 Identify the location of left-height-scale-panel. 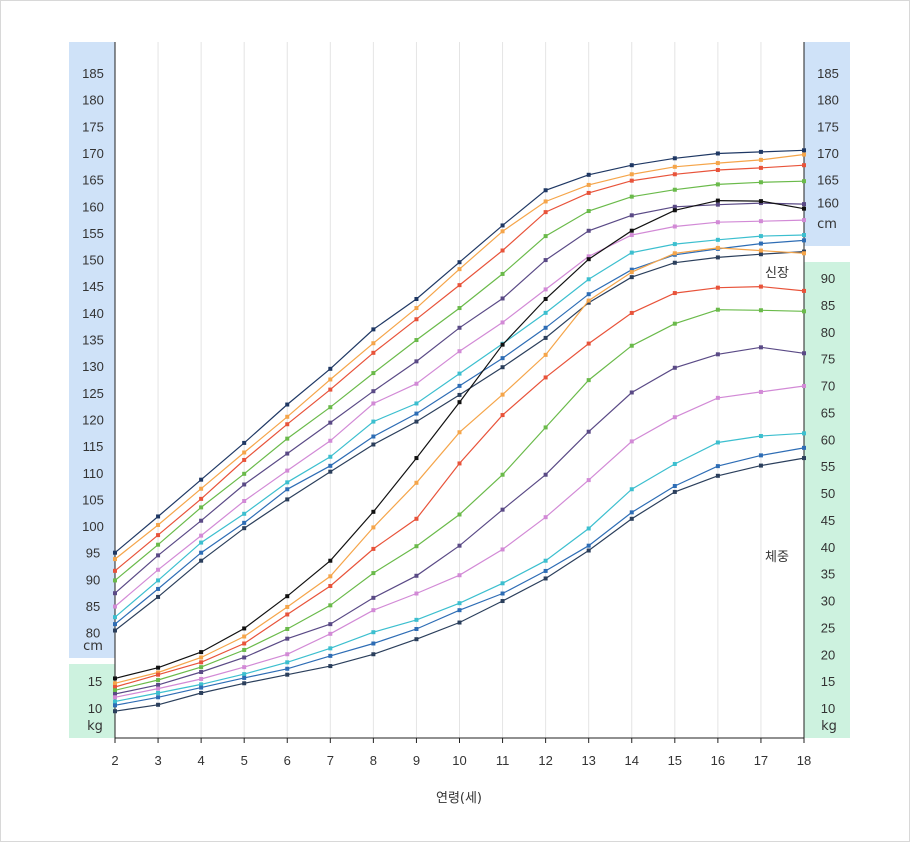
(92, 350).